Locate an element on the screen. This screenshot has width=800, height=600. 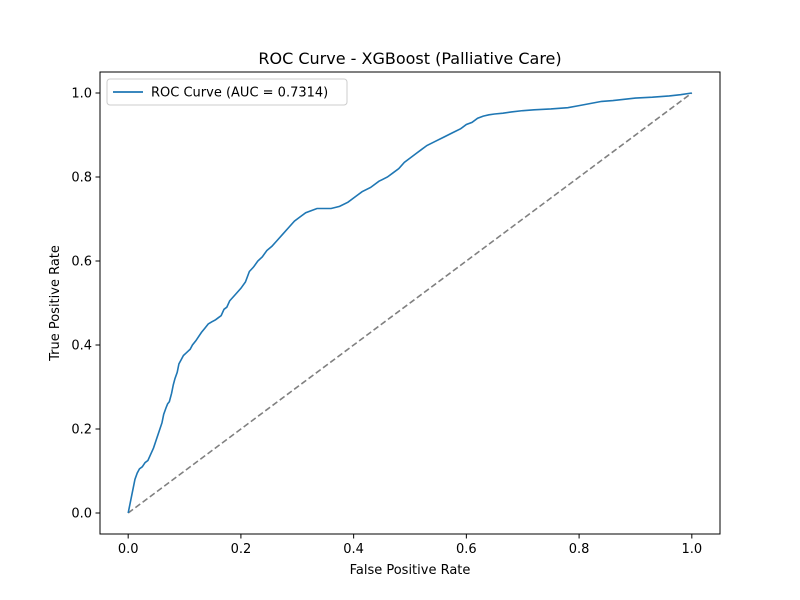
y-axis: 0.0 0.2 0.4 0.6 0.8 1.0 is located at coordinates (85, 304).